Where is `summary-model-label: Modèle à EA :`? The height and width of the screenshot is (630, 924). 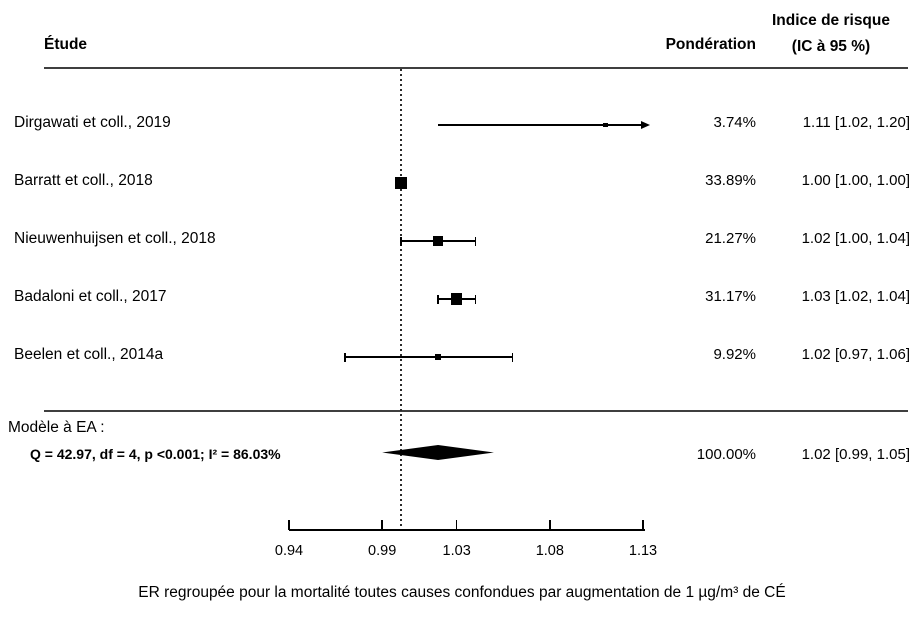
summary-model-label: Modèle à EA : is located at coordinates (56, 427).